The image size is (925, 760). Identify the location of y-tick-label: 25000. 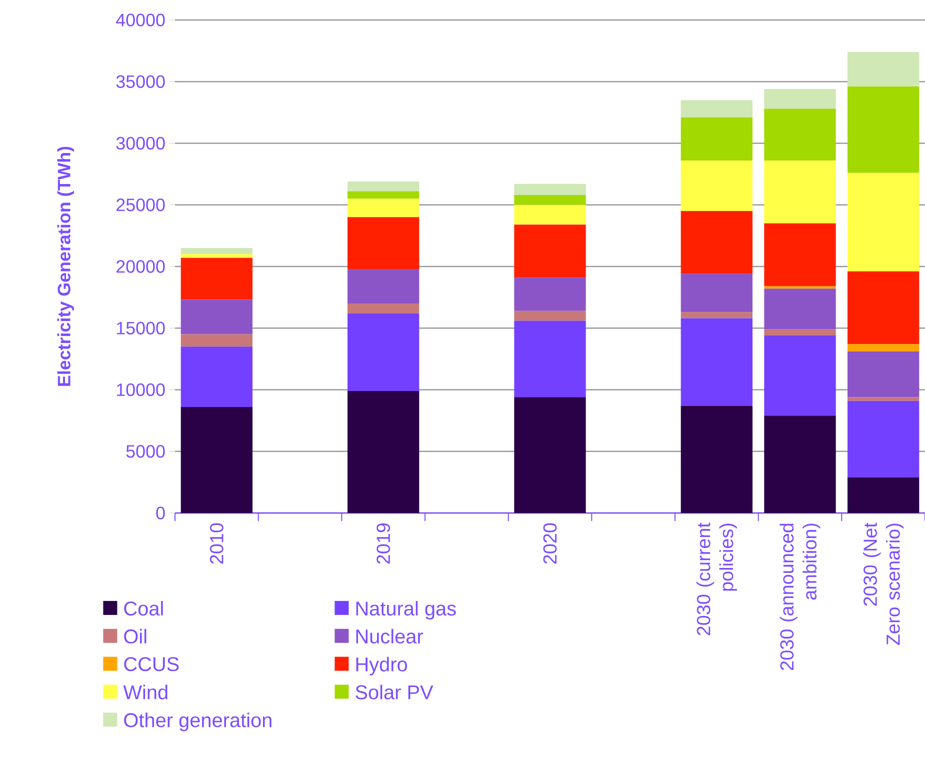
(140, 205).